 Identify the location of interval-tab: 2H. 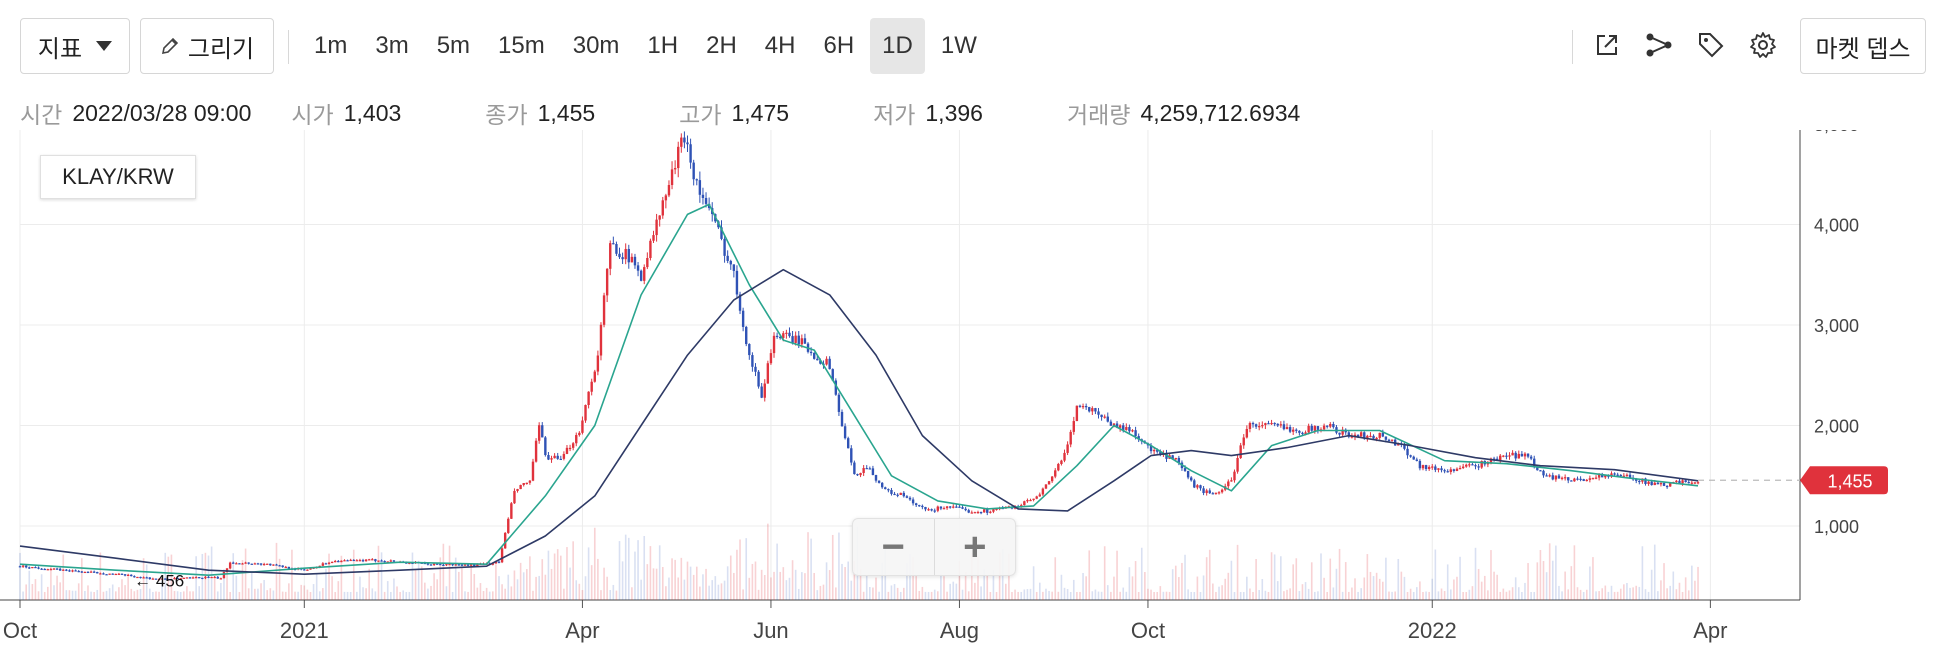
(721, 45).